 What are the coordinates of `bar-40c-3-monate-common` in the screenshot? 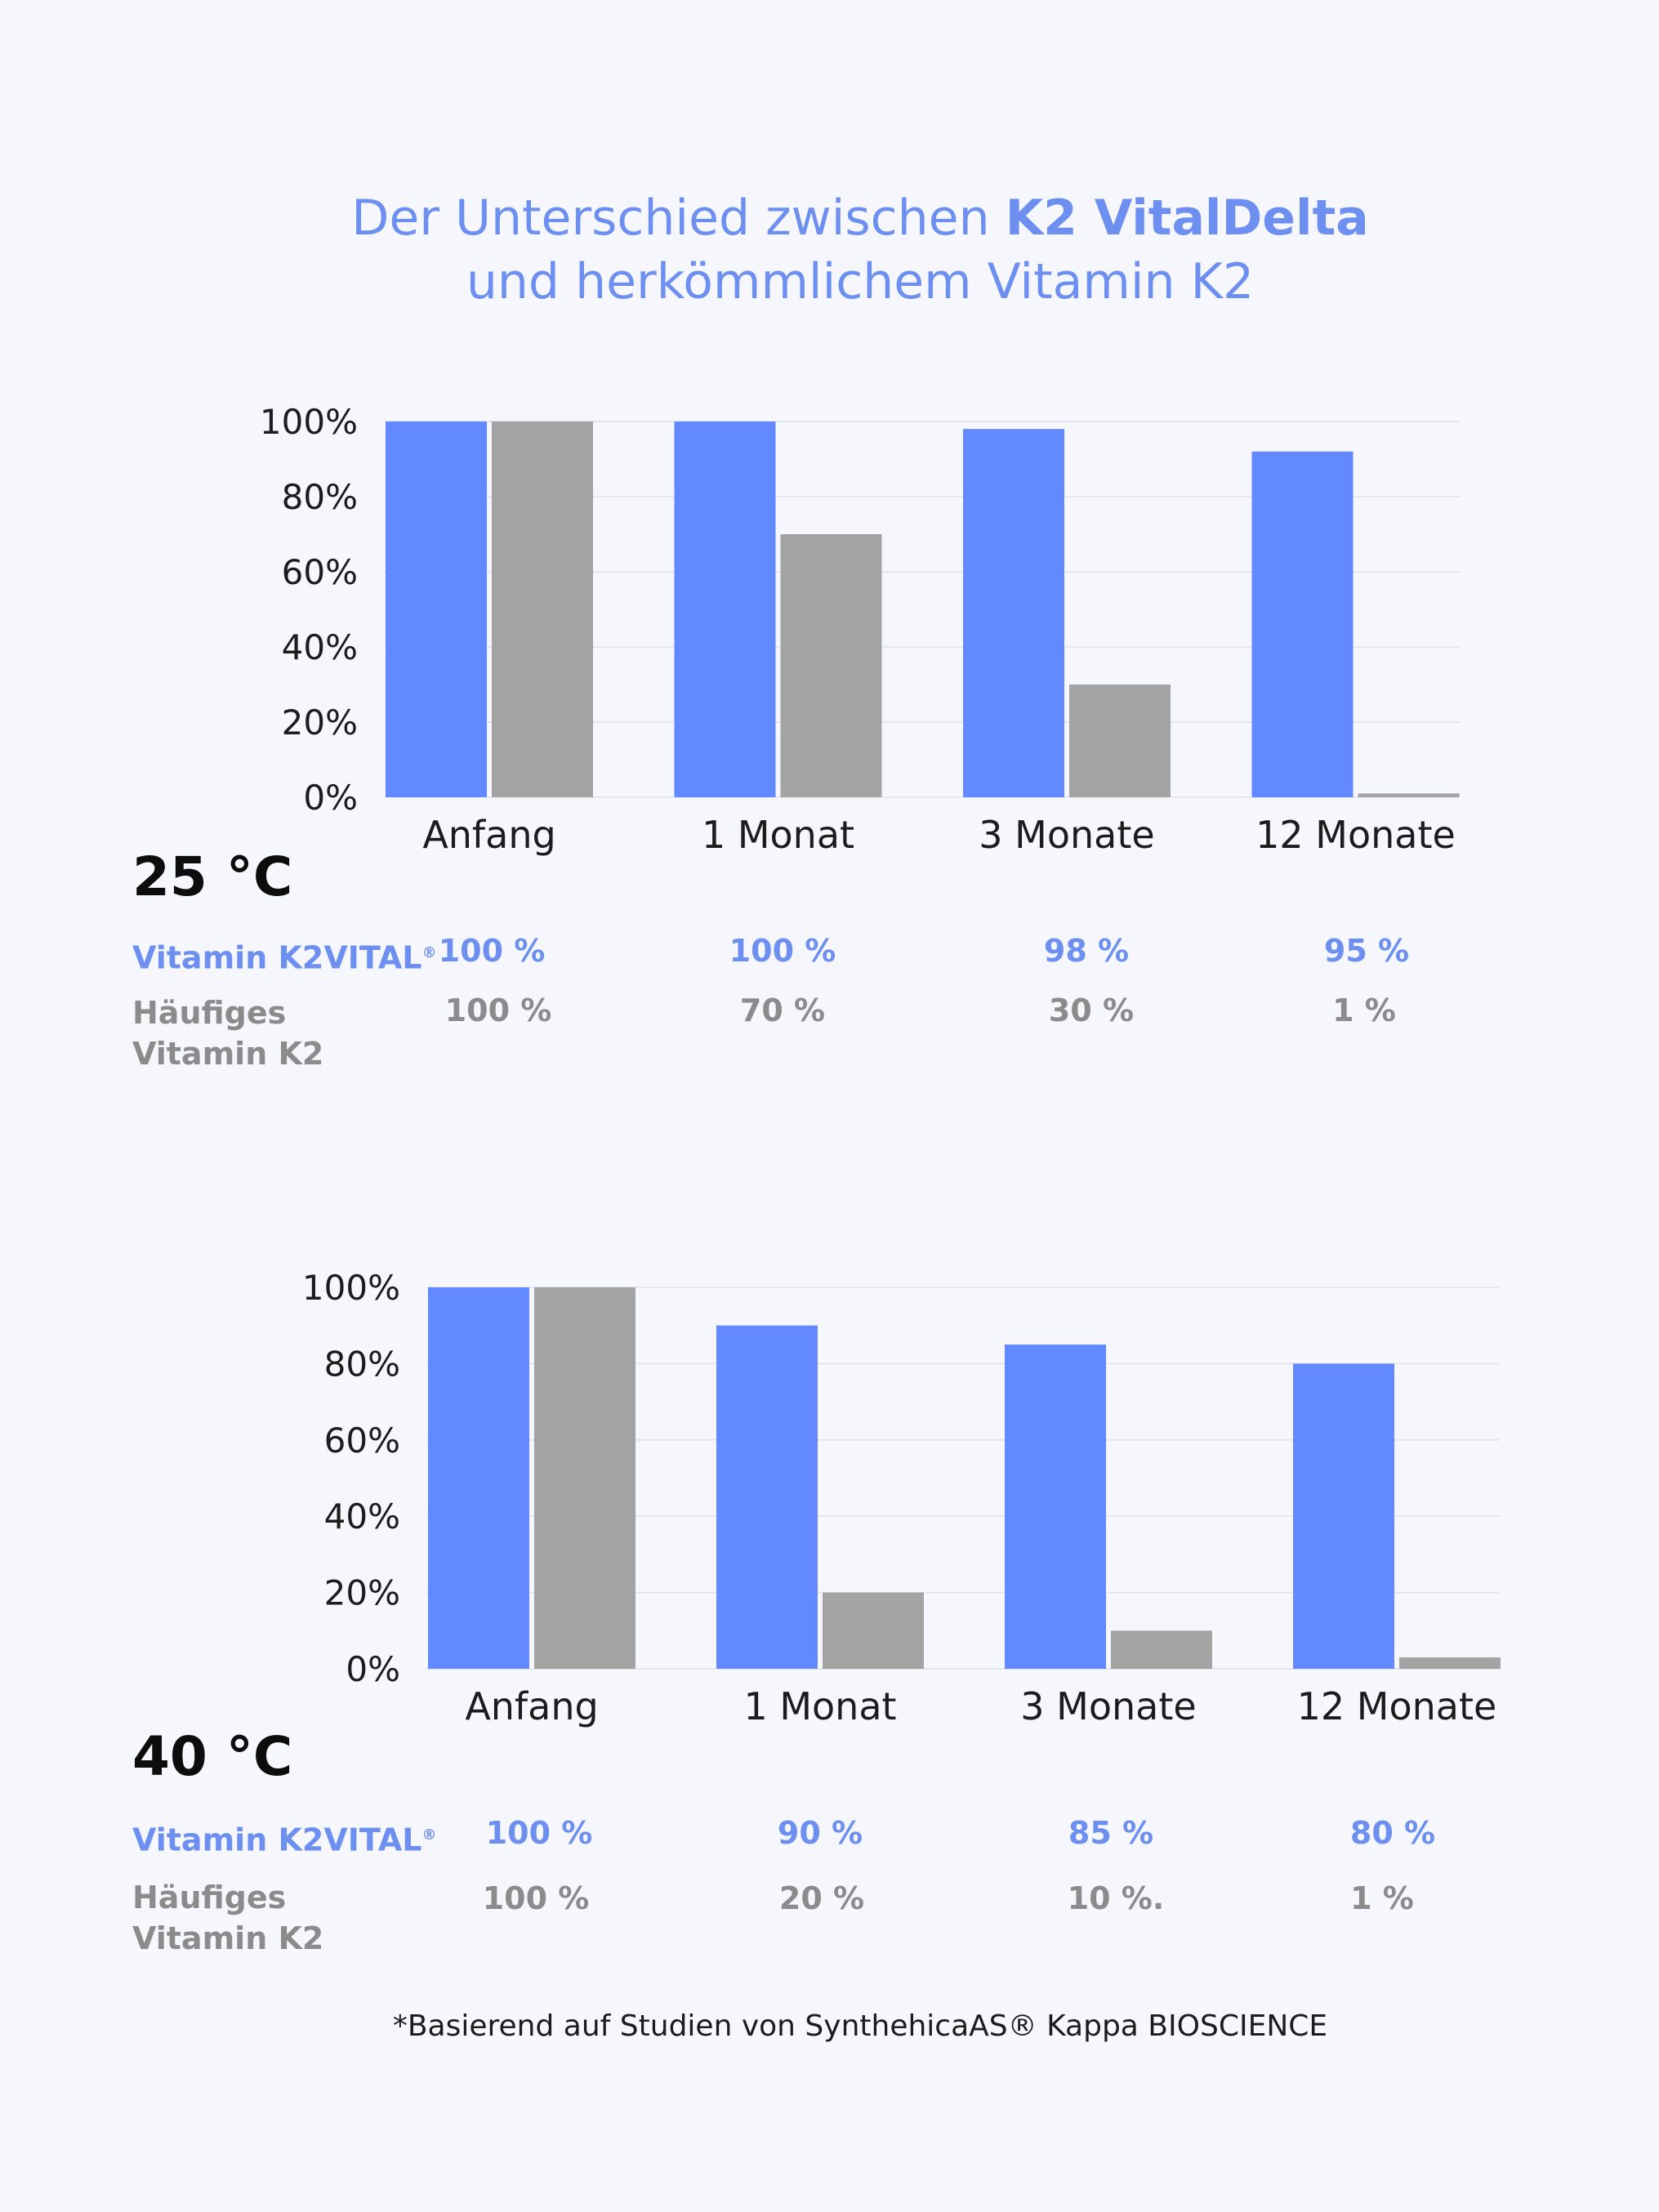 It's located at (1161, 1649).